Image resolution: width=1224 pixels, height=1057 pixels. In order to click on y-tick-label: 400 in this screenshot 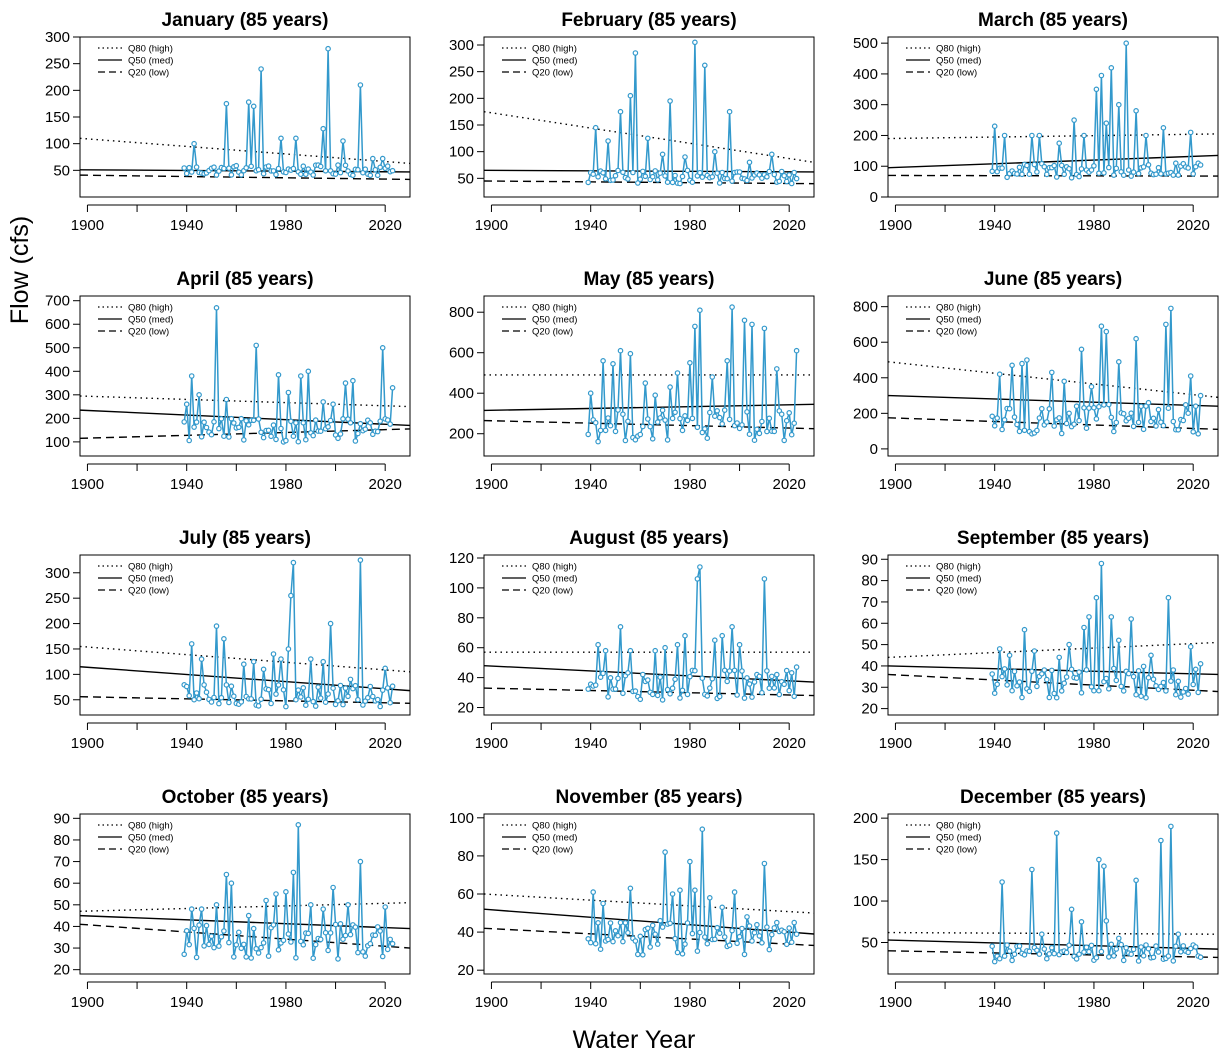, I will do `click(57, 371)`.